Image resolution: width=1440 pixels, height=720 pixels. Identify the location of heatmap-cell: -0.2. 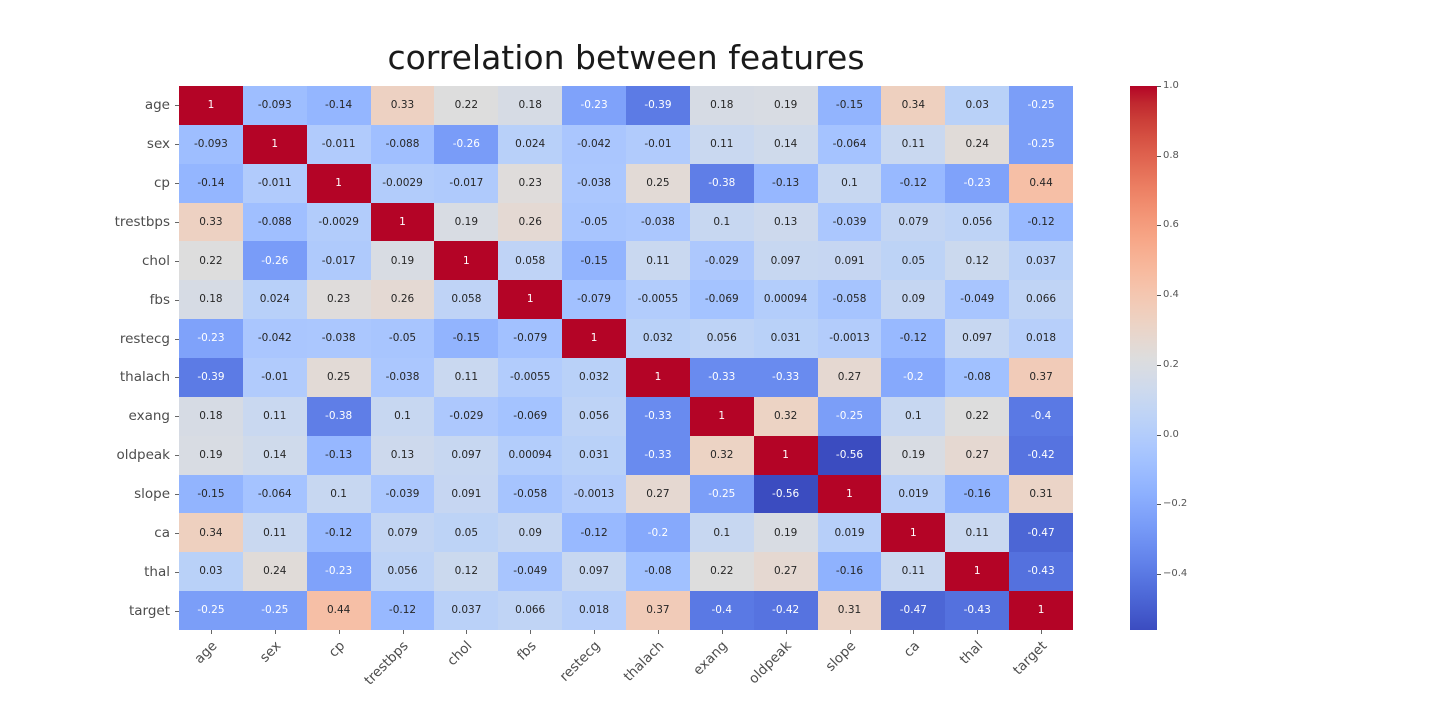
(913, 377).